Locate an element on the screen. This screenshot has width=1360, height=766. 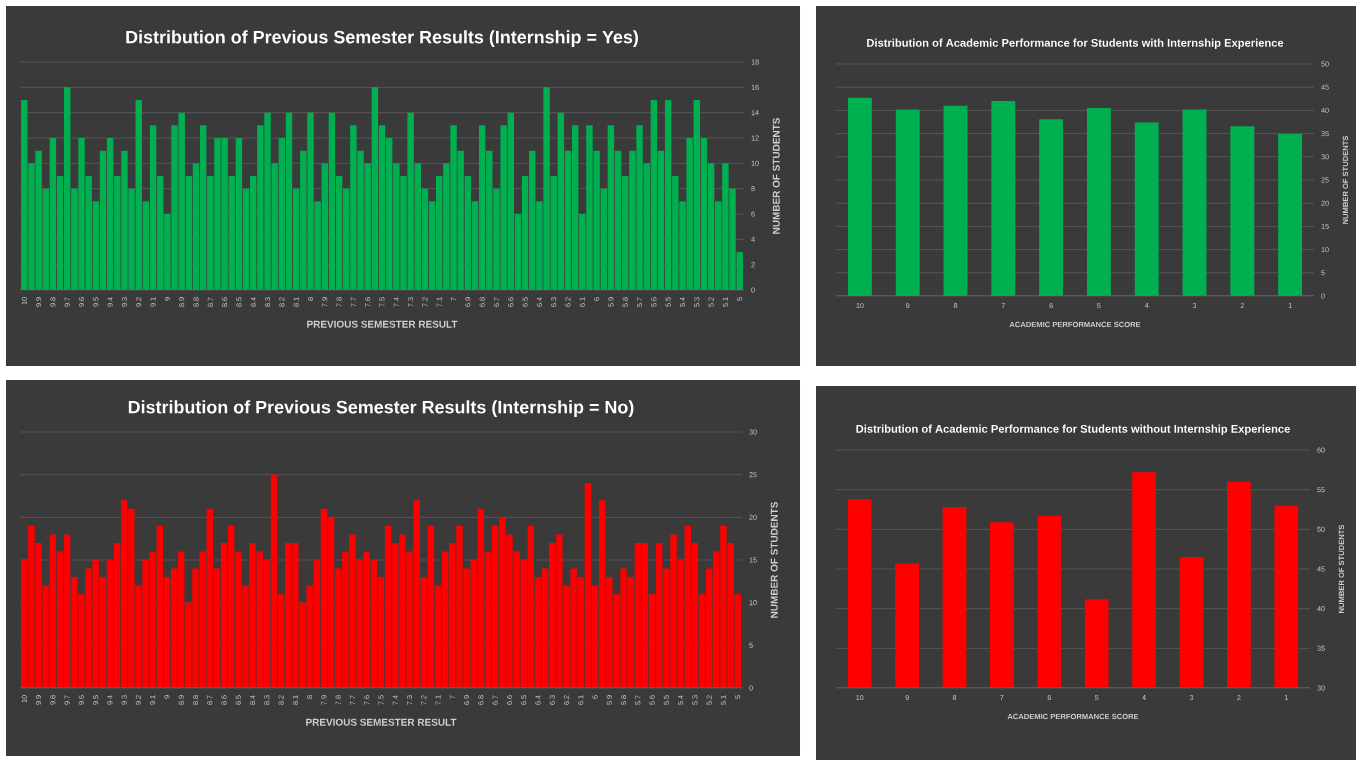
chart-title: Distribution of Previous Semester Results (Internship = No) is located at coordinates (381, 409).